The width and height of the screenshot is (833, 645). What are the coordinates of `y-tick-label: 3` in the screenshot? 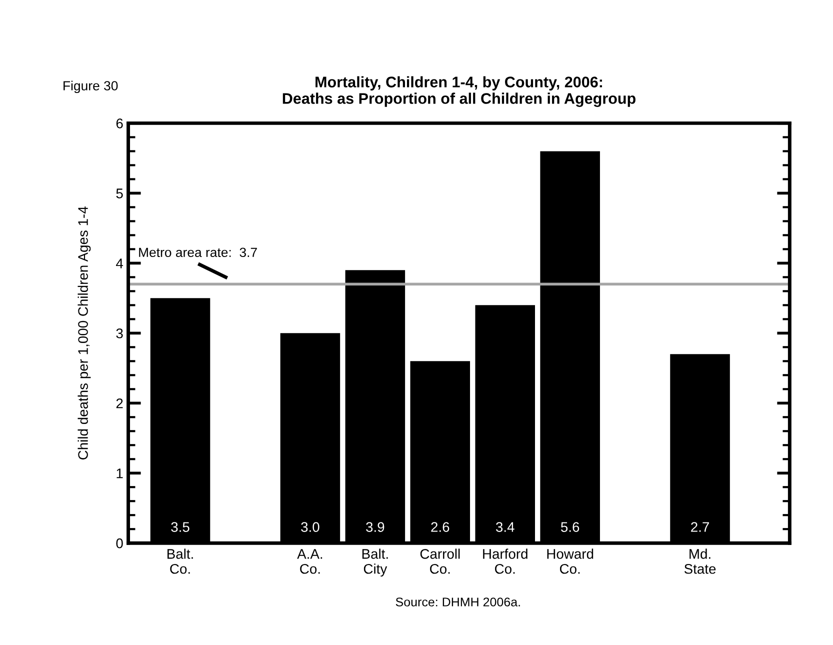 It's located at (119, 333).